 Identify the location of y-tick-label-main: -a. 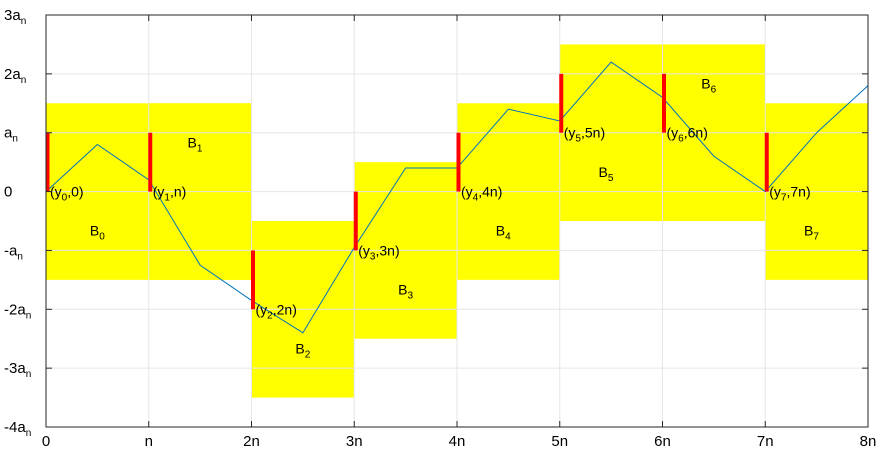
(11, 250).